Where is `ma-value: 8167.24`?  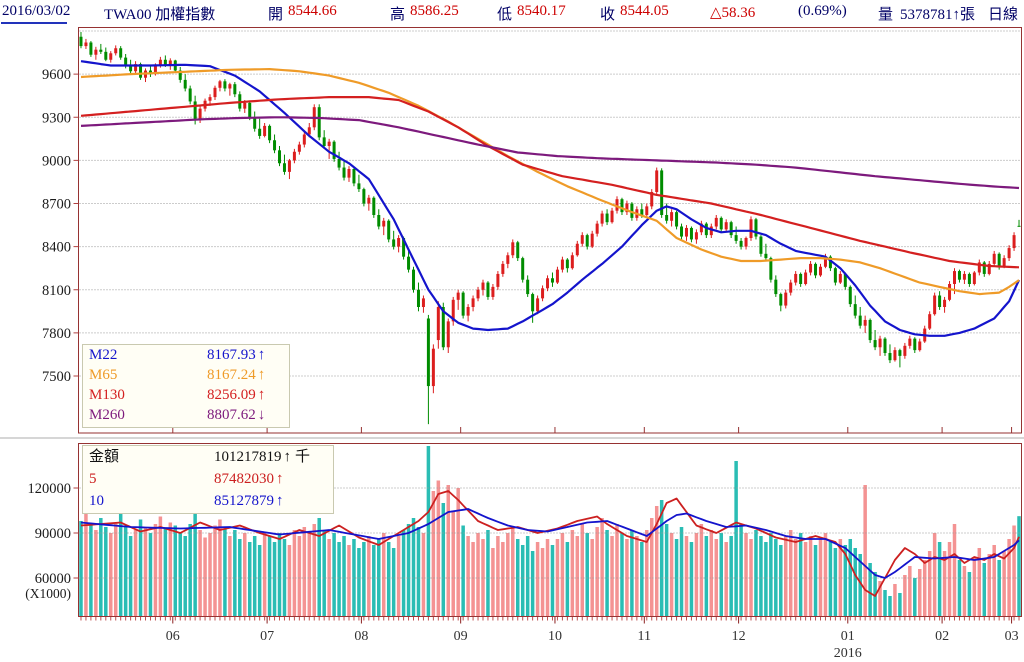 ma-value: 8167.24 is located at coordinates (231, 375).